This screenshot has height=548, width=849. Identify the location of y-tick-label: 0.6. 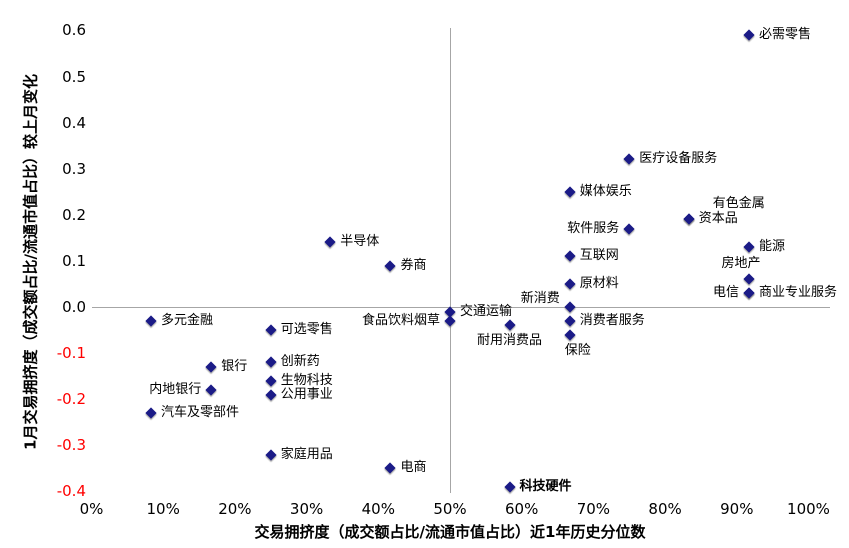
(74, 30).